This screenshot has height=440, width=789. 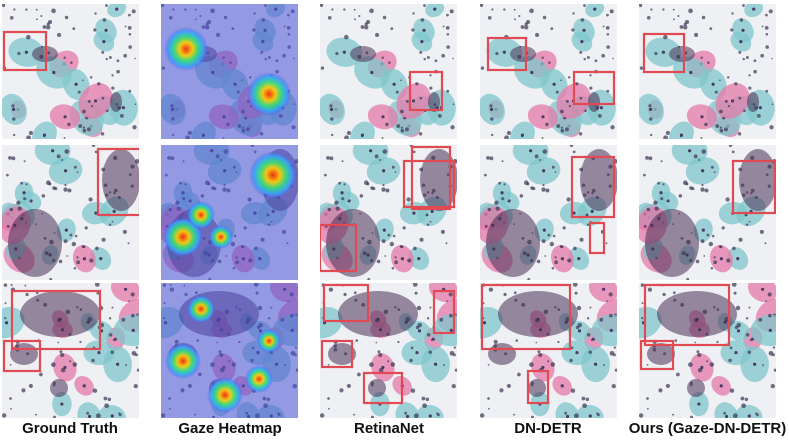 What do you see at coordinates (70, 428) in the screenshot?
I see `caption-ground-truth: Ground Truth` at bounding box center [70, 428].